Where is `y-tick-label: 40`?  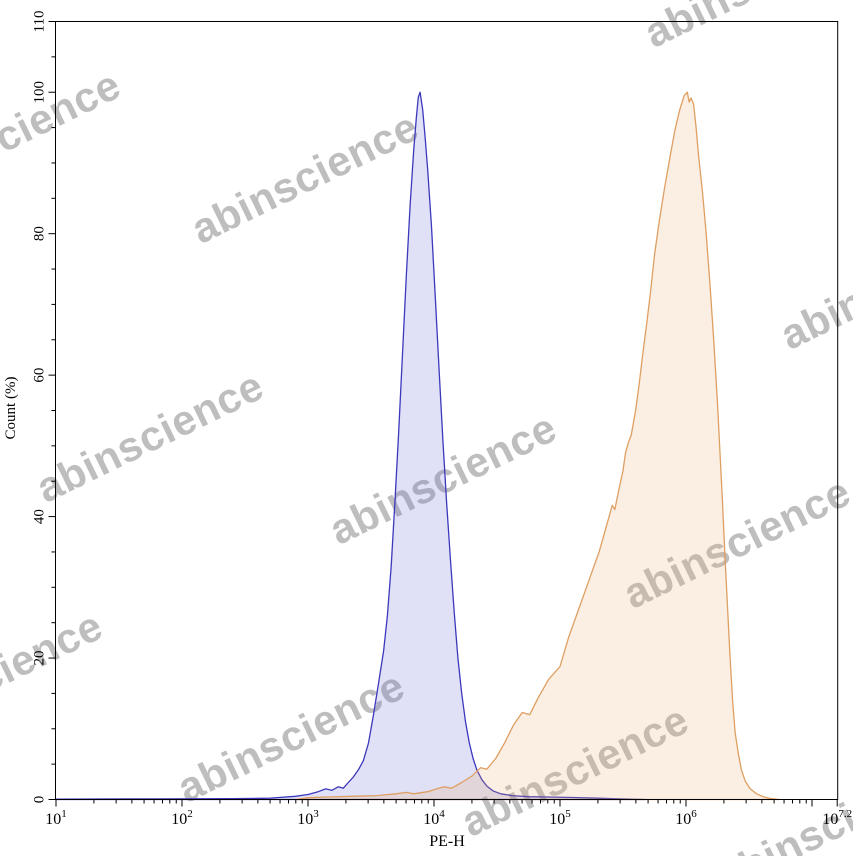 y-tick-label: 40 is located at coordinates (39, 516).